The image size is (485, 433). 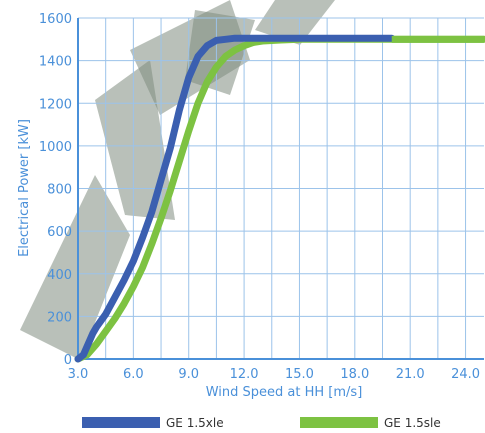 I want to click on x-tick-label: 12.0, so click(x=244, y=374).